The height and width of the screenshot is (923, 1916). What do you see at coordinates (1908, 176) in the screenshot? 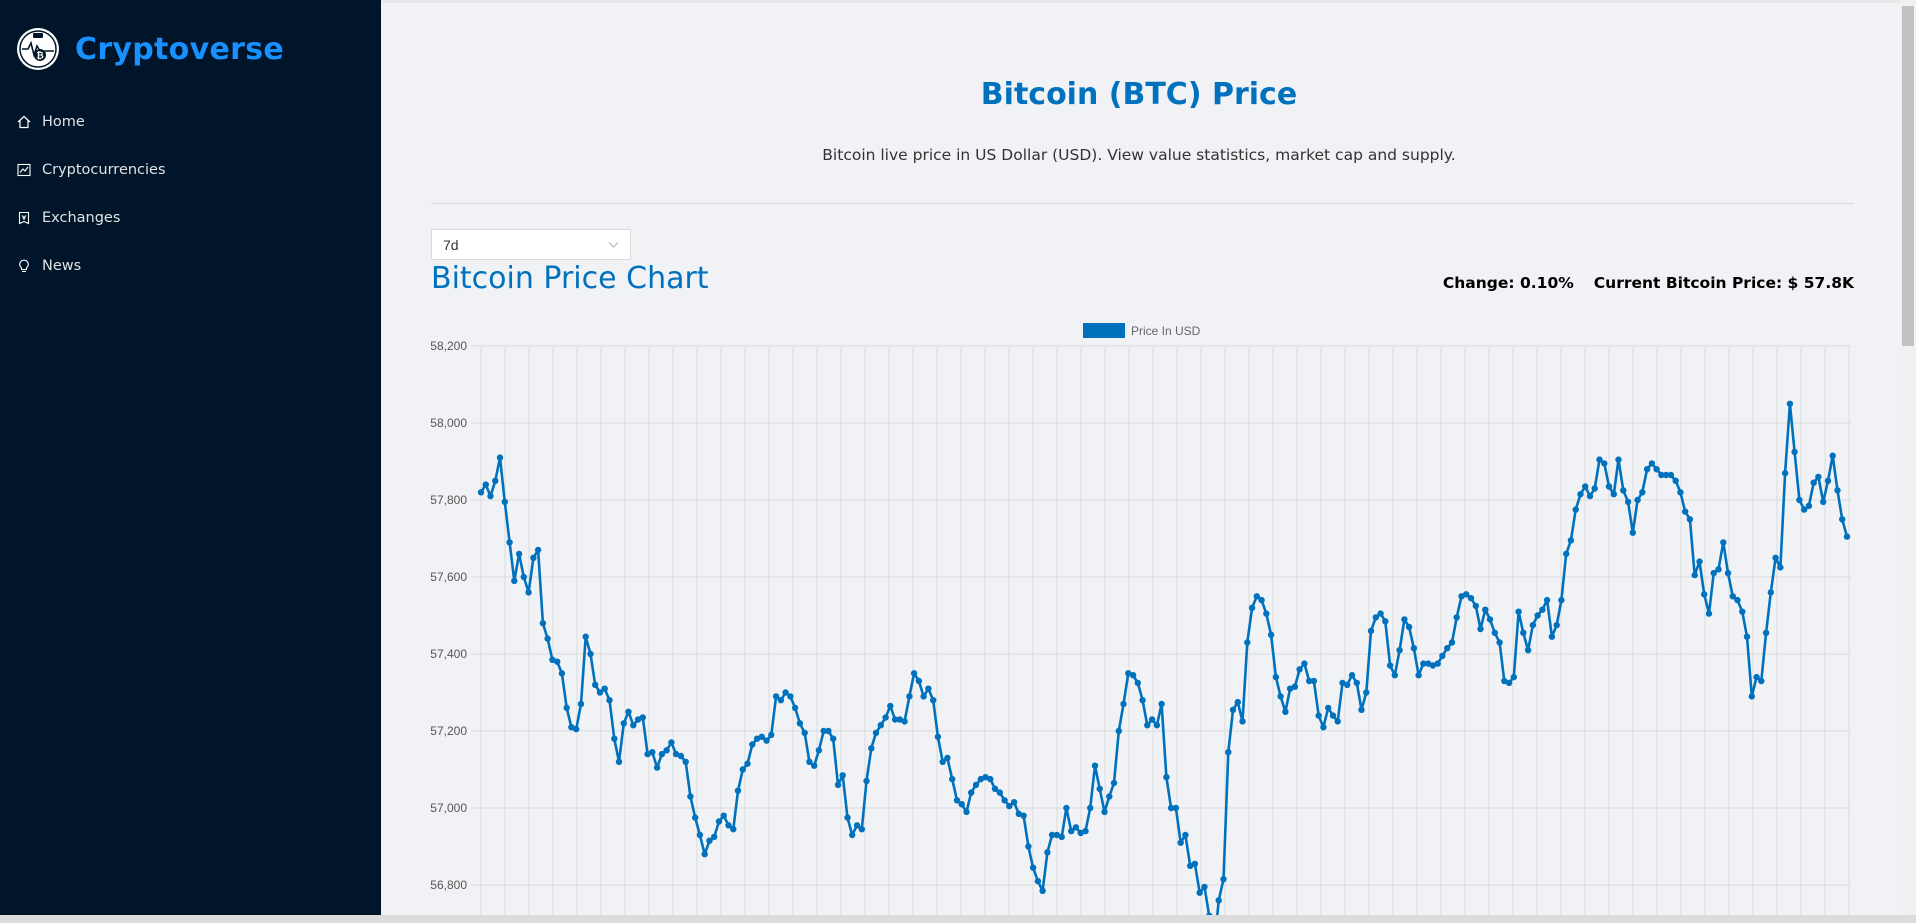
I see `scrollbar-thumb` at bounding box center [1908, 176].